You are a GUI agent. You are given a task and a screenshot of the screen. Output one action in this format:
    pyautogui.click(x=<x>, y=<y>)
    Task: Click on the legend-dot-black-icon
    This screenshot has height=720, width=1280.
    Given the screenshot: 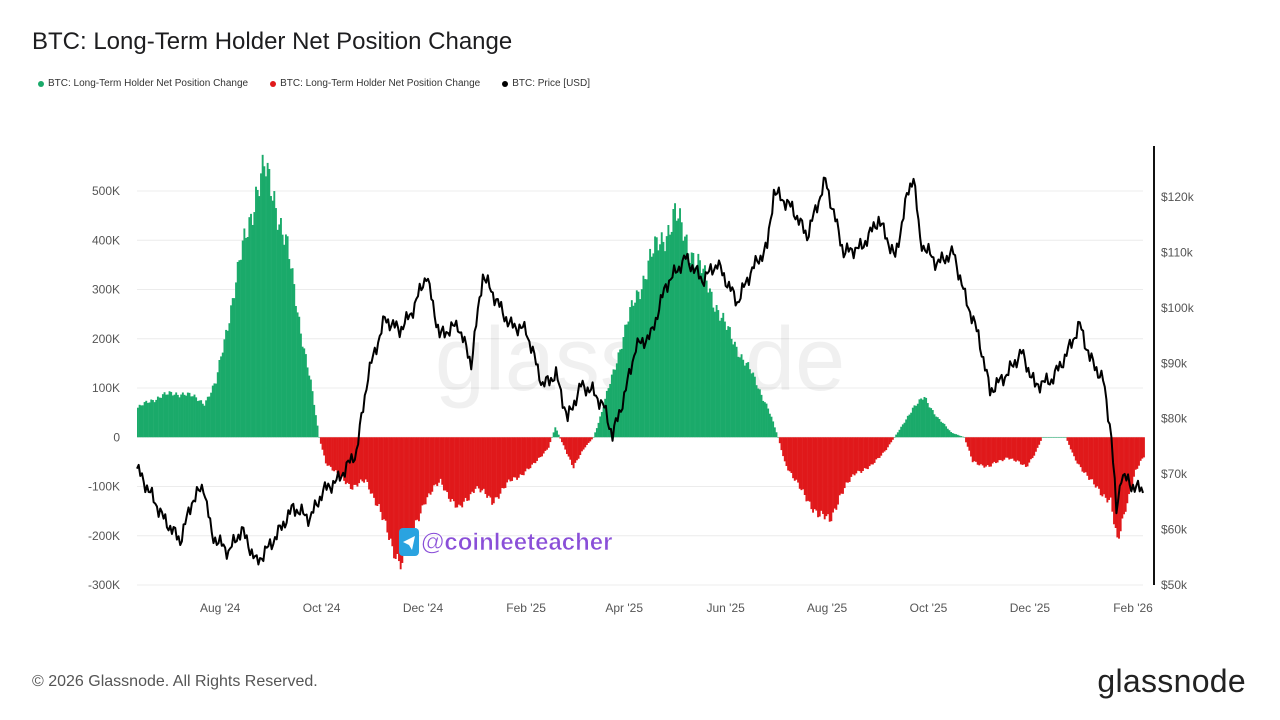 What is the action you would take?
    pyautogui.click(x=505, y=83)
    